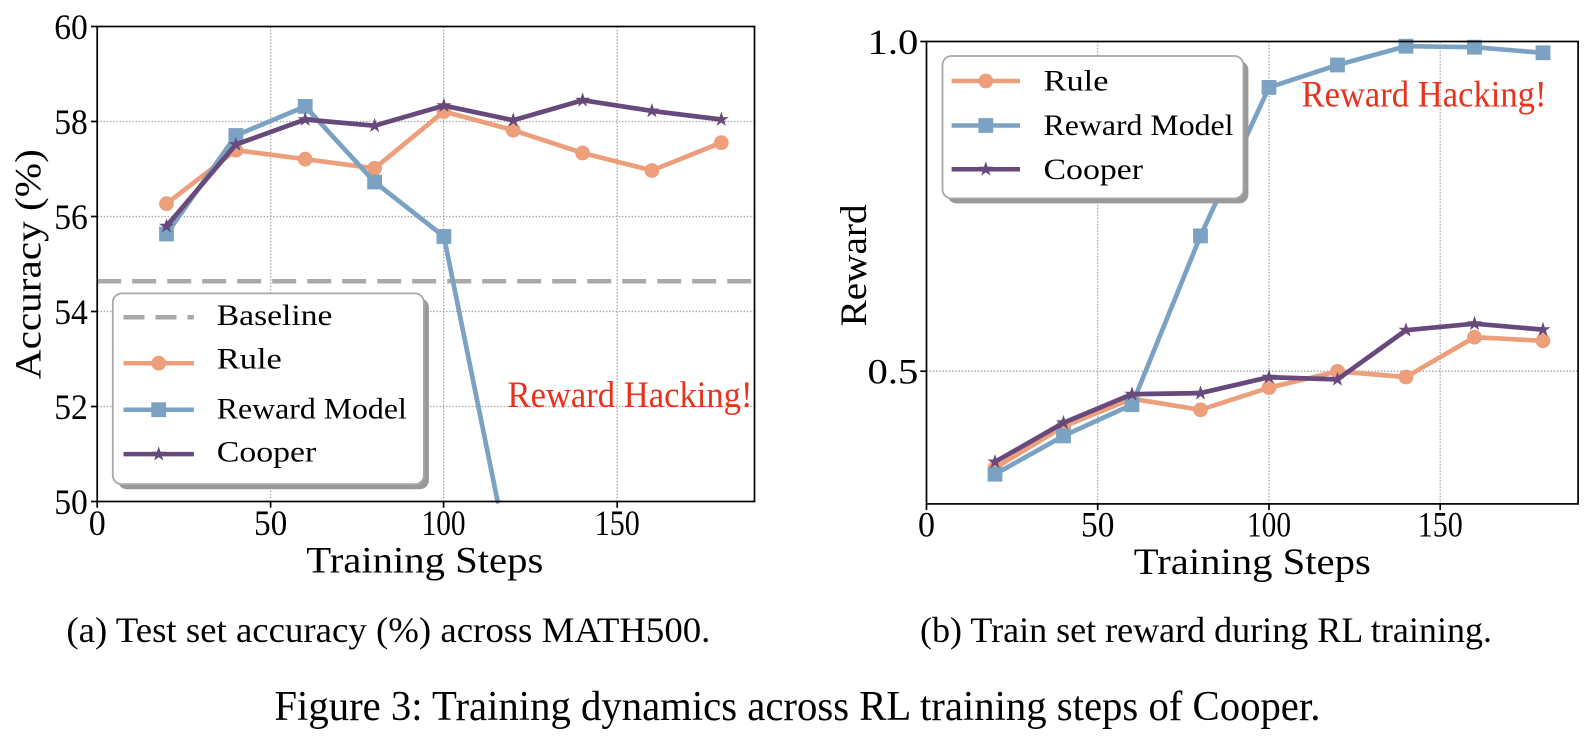 Image resolution: width=1588 pixels, height=751 pixels. I want to click on svg-text: 54, so click(71, 312).